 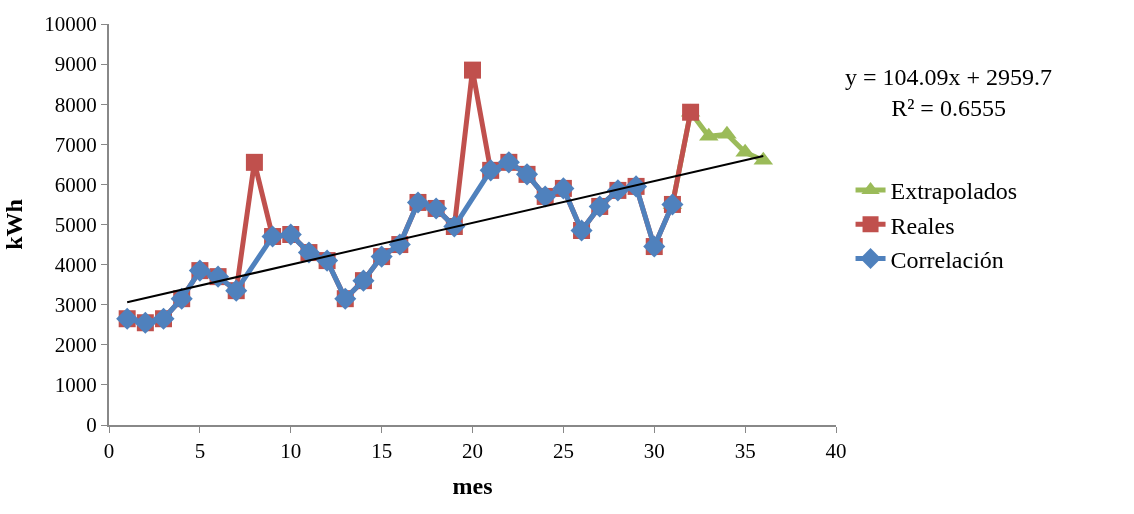 I want to click on text: y = 104.09x + 2959.7 R² = 0.6555, so click(x=949, y=93).